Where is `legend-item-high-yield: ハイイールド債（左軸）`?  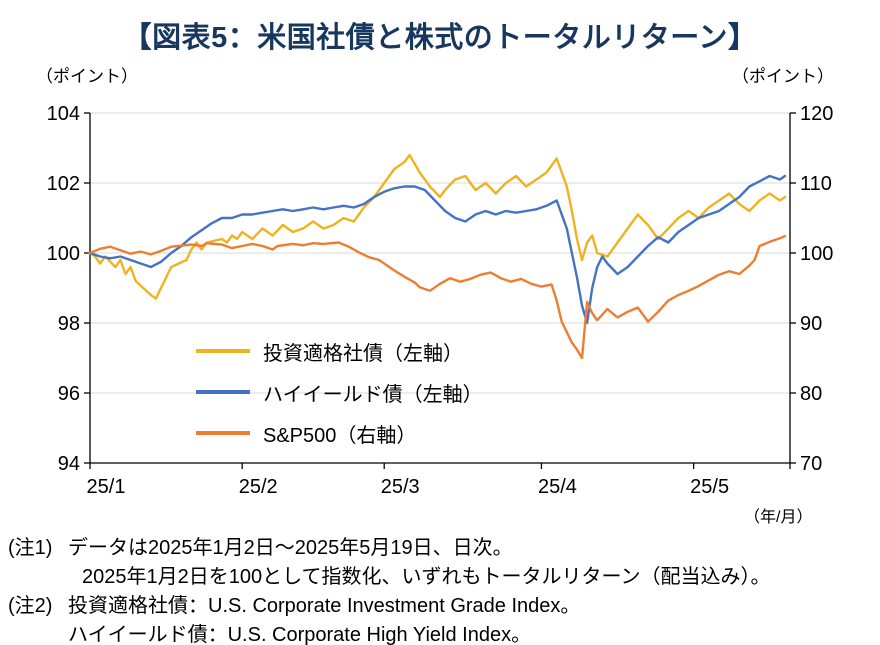
legend-item-high-yield: ハイイールド債（左軸） is located at coordinates (339, 392).